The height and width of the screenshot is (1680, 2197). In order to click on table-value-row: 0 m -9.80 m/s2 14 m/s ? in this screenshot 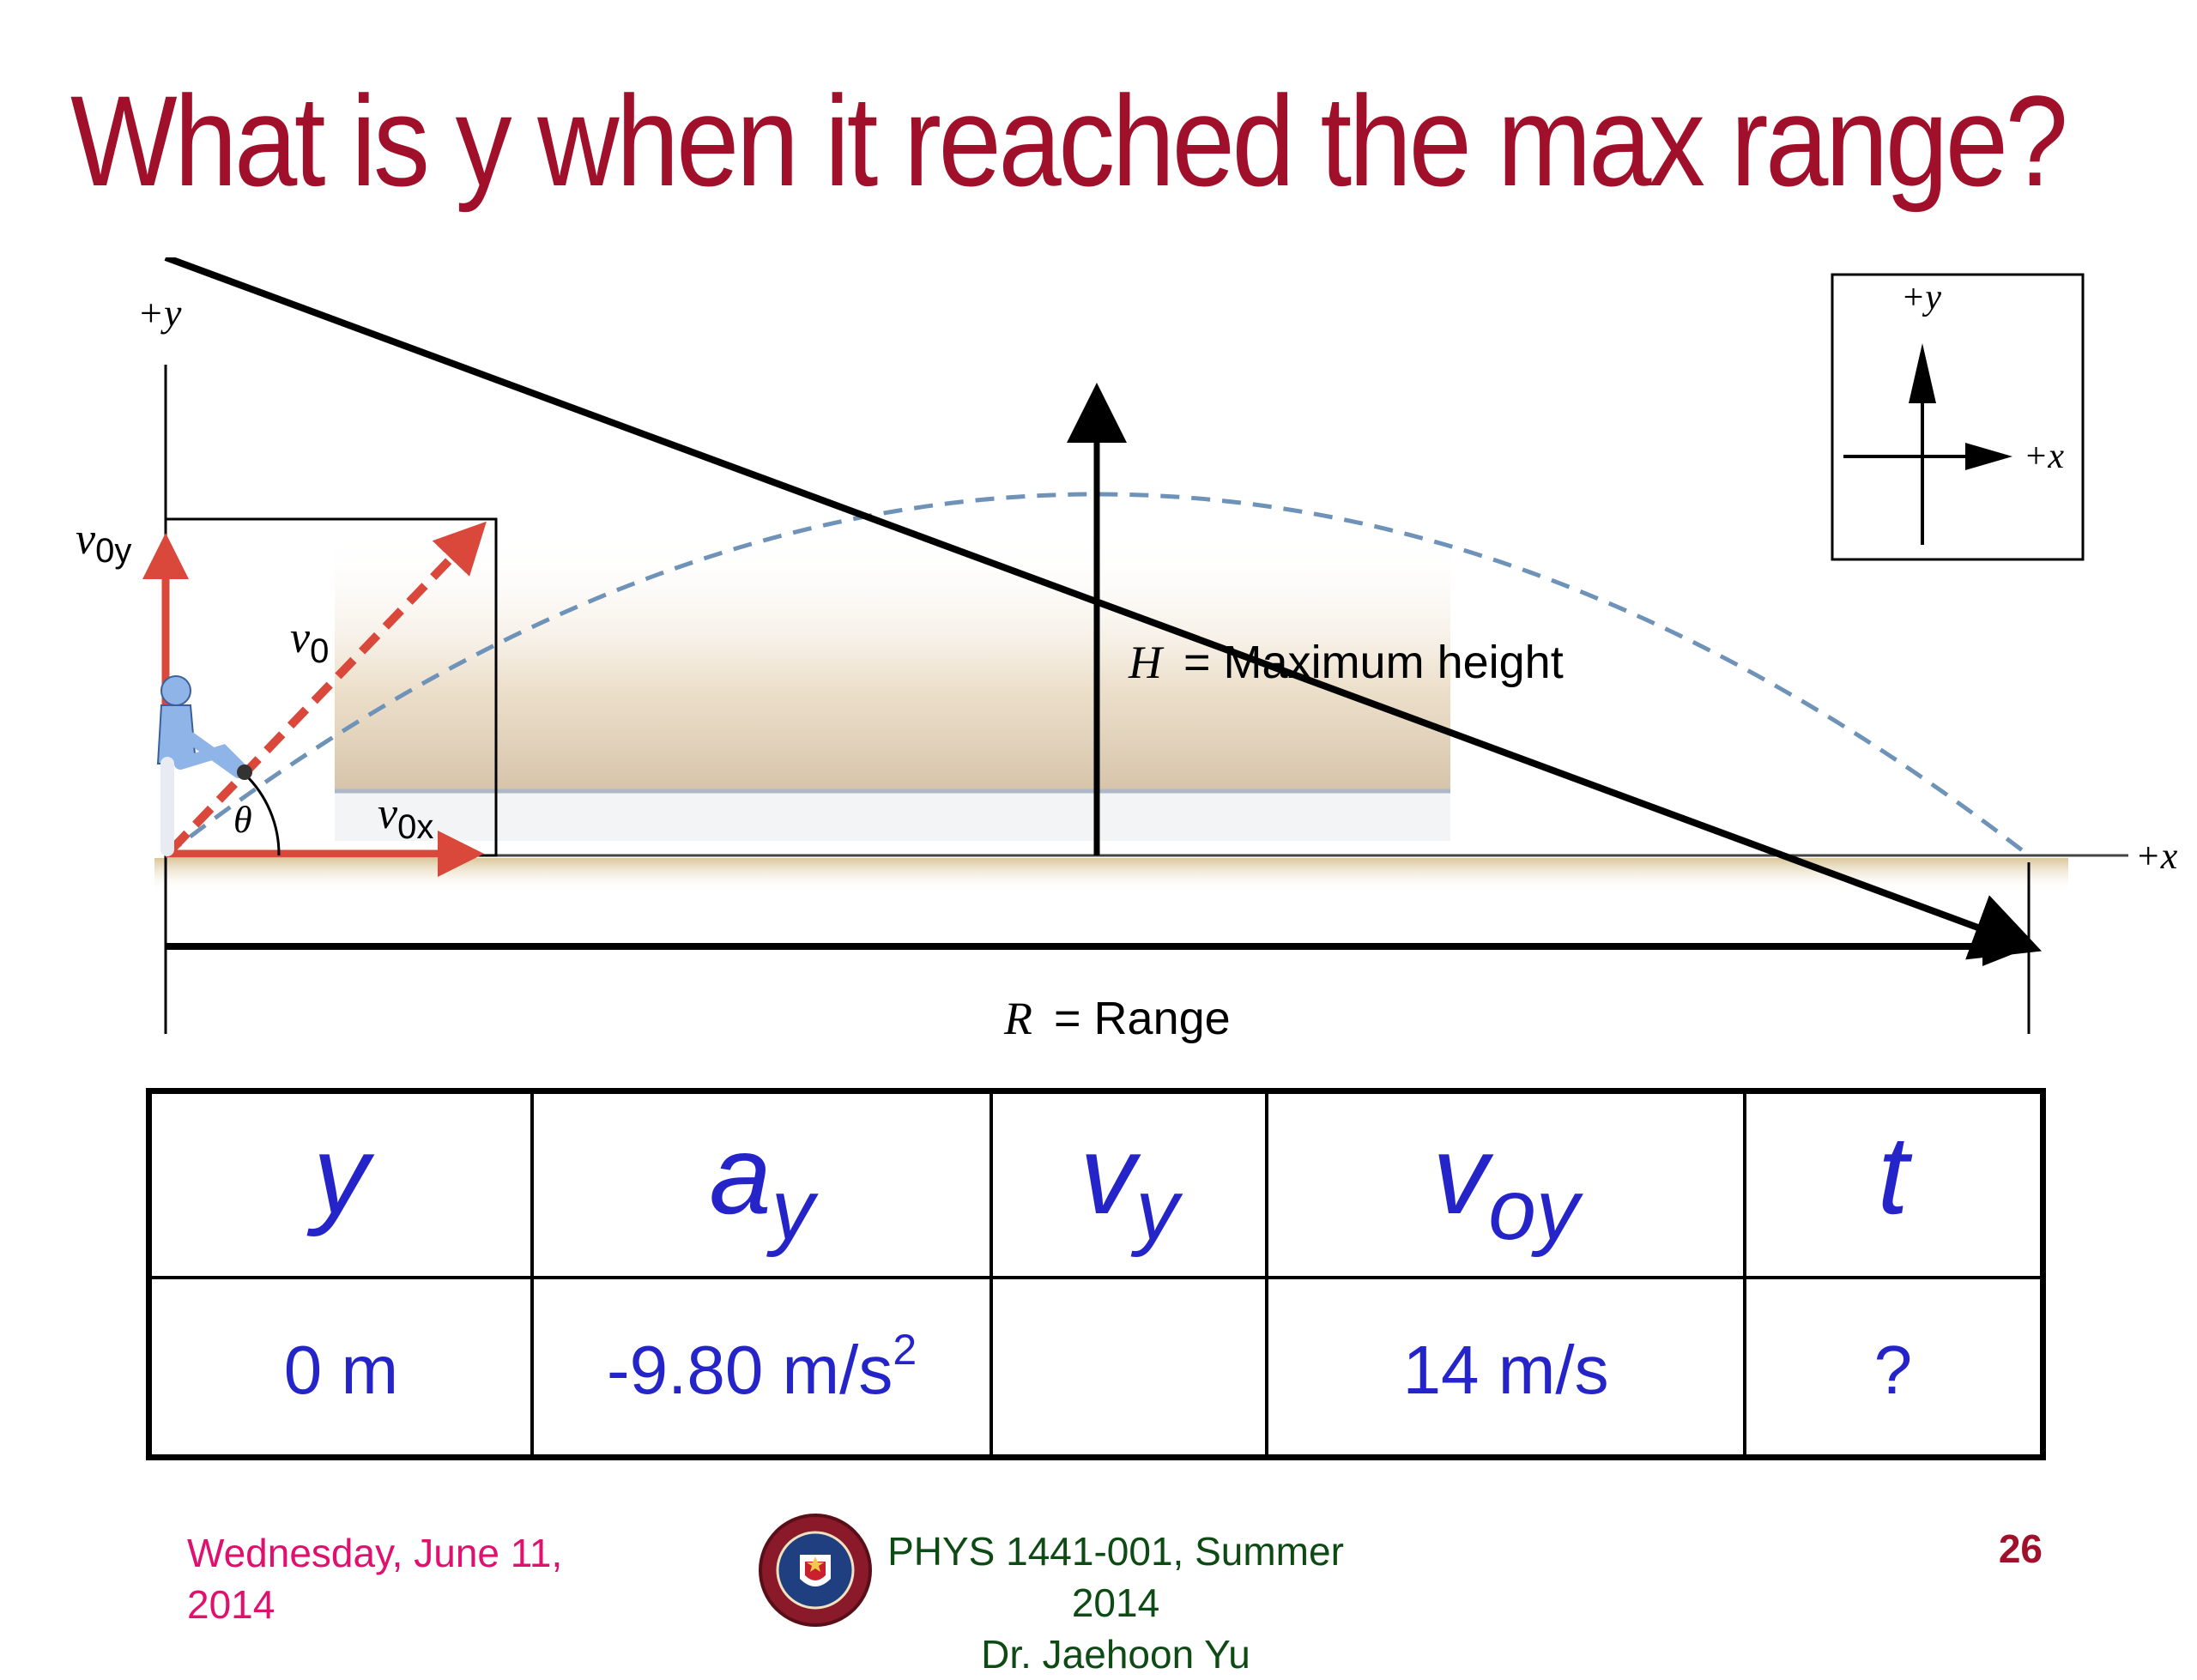, I will do `click(1096, 1367)`.